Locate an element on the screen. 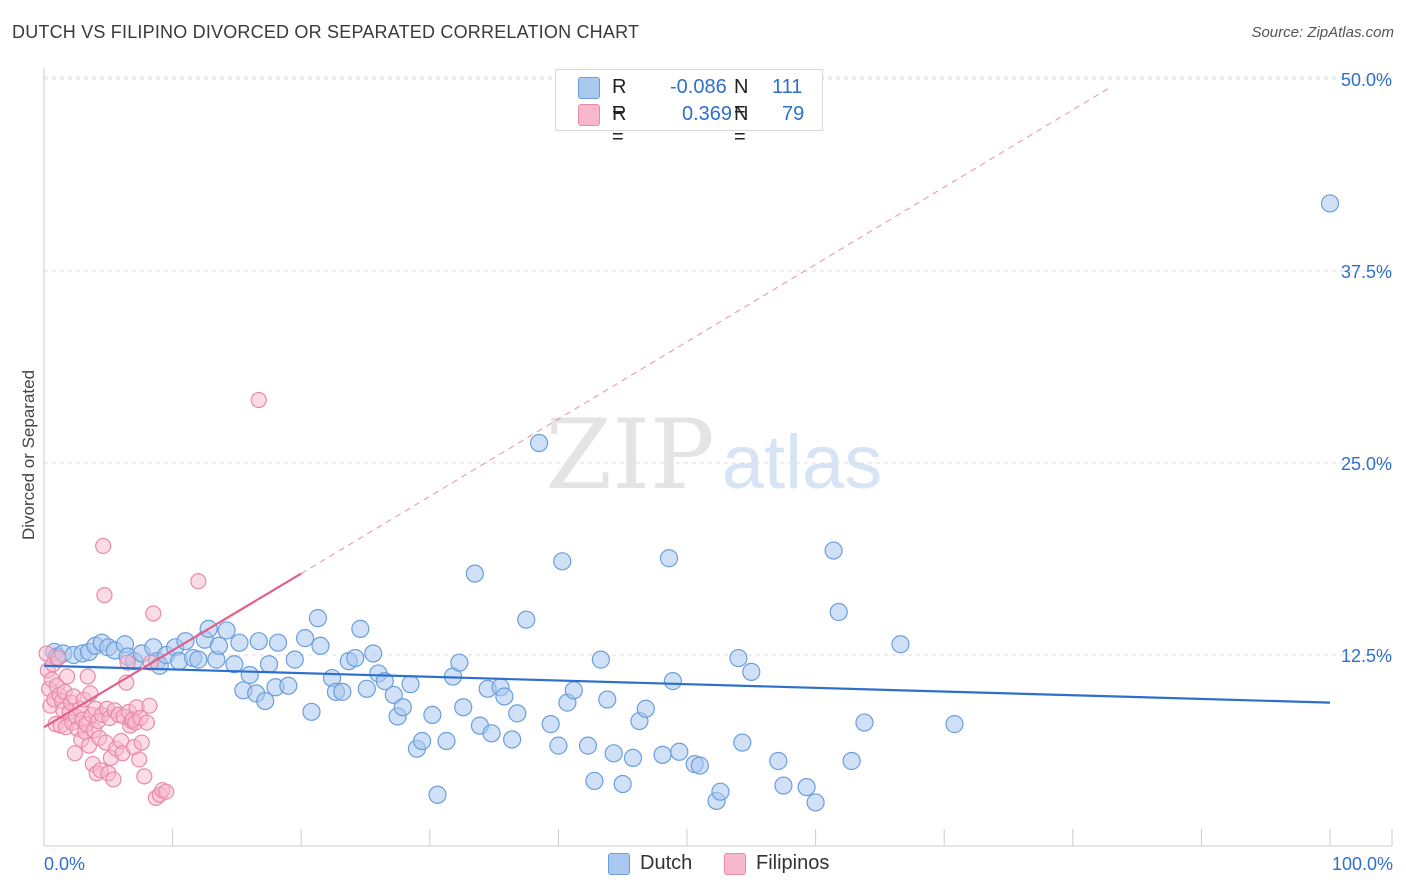 The image size is (1406, 892). legend-label: Dutch is located at coordinates (666, 863).